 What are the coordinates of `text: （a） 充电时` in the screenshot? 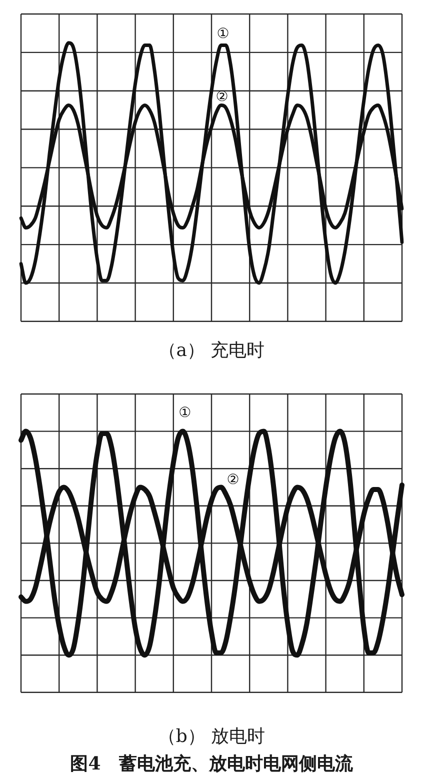 It's located at (211, 350).